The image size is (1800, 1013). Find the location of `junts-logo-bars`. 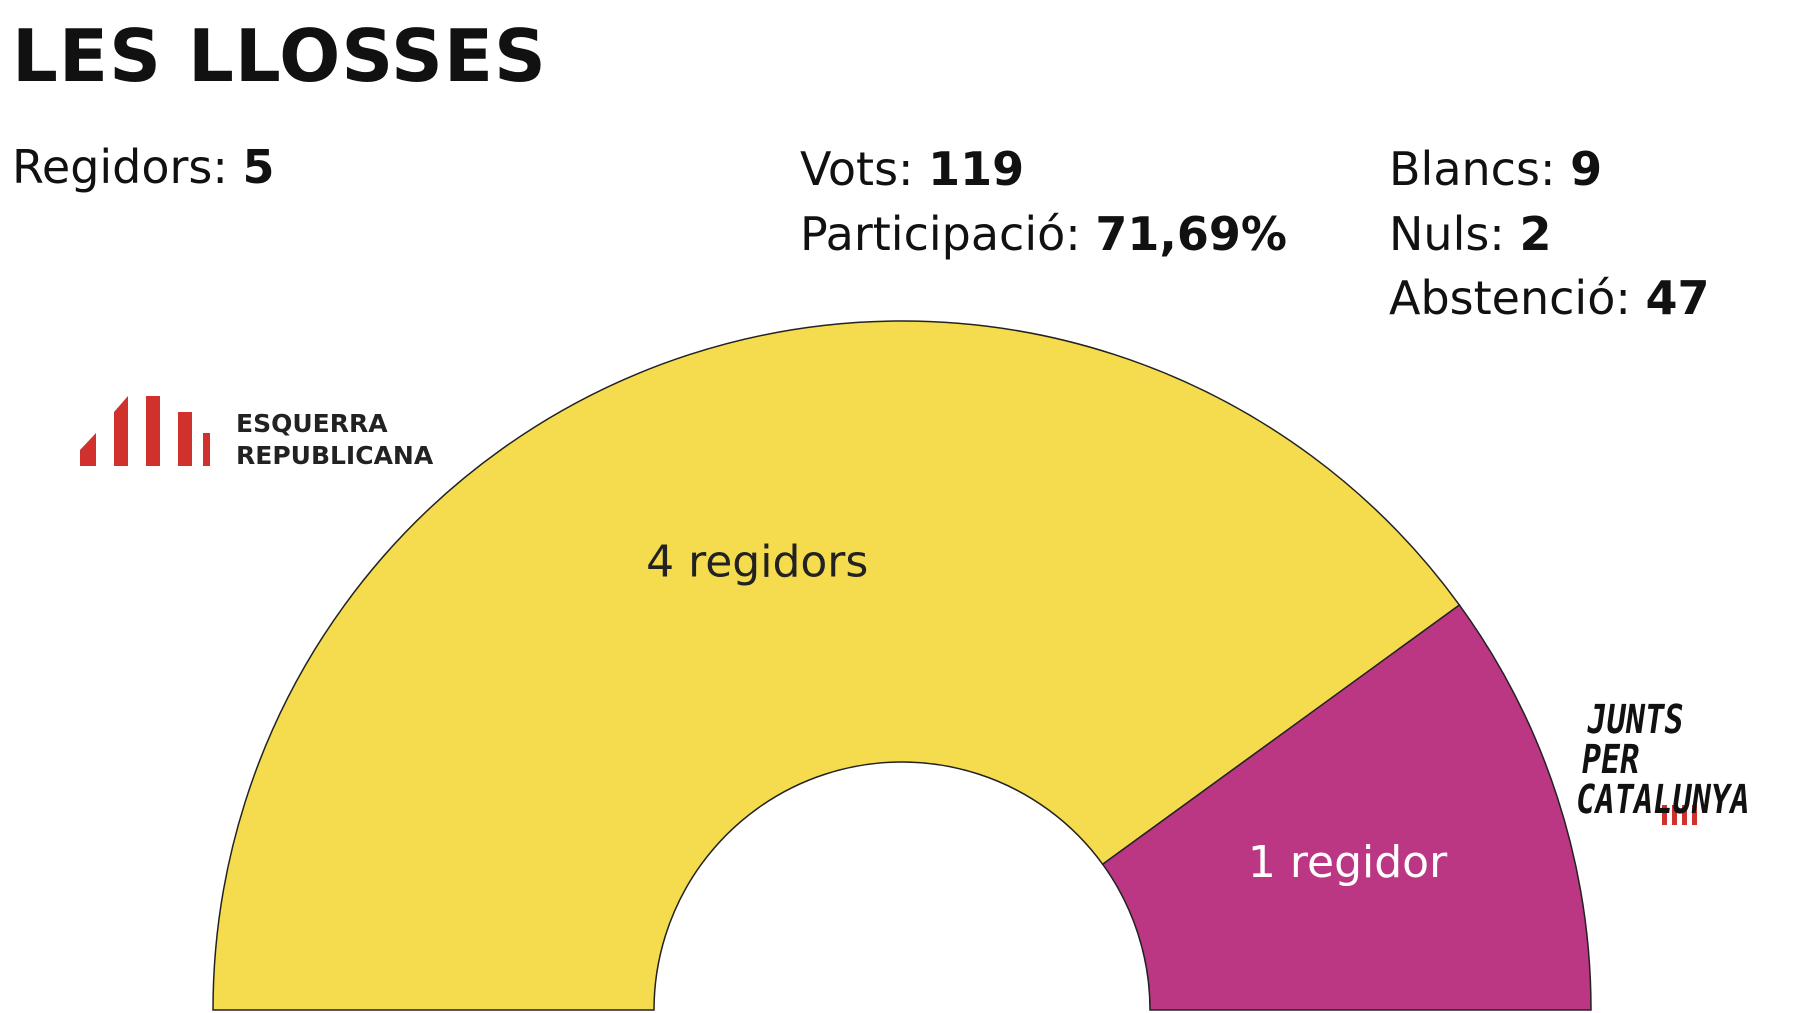

junts-logo-bars is located at coordinates (1679, 815).